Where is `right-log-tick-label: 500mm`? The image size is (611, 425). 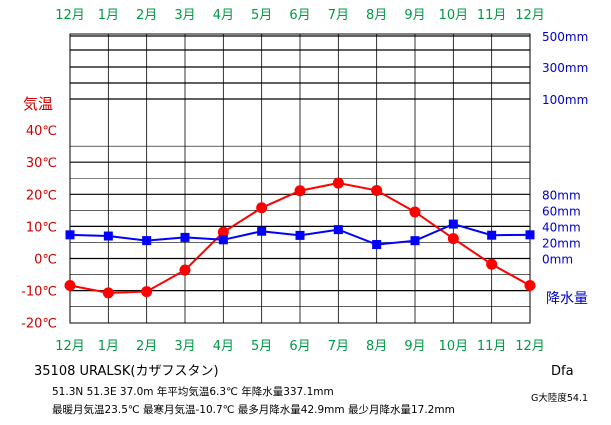 right-log-tick-label: 500mm is located at coordinates (565, 37).